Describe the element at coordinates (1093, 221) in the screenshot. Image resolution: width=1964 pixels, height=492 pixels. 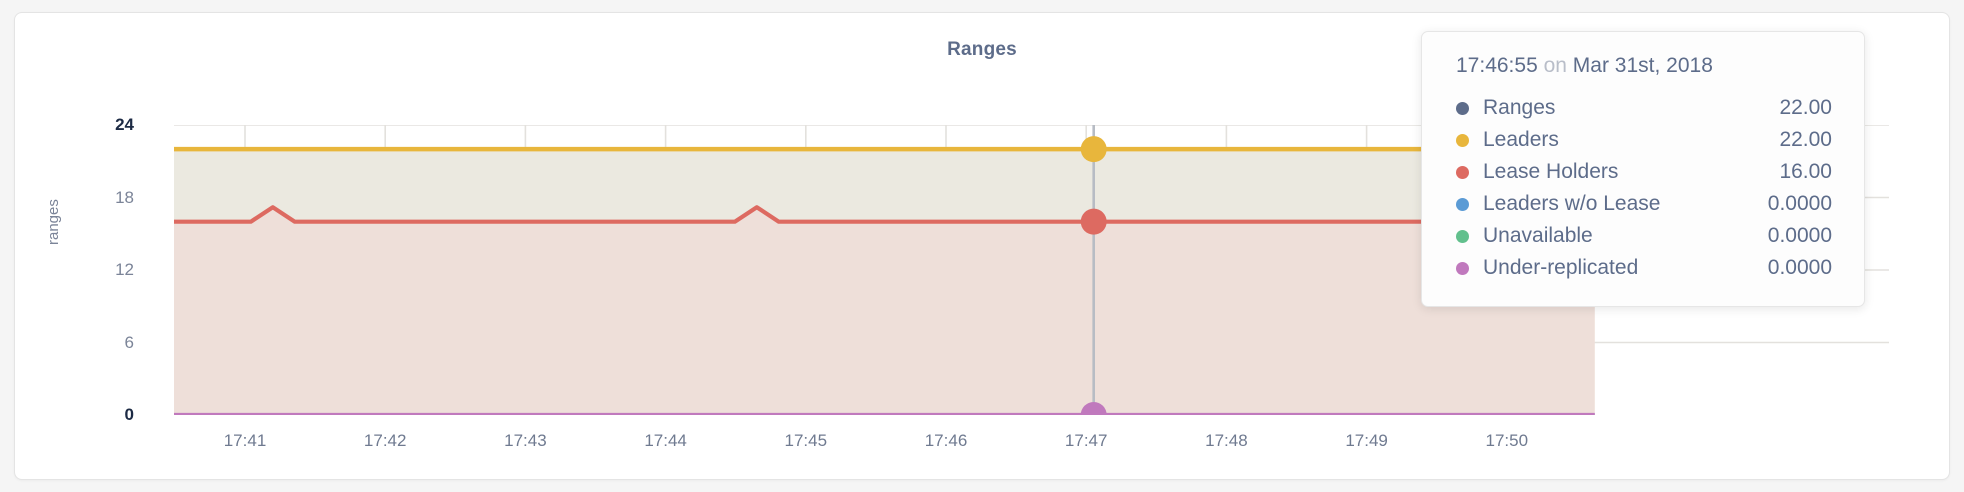
I see `hover-marker-lease-holders` at that location.